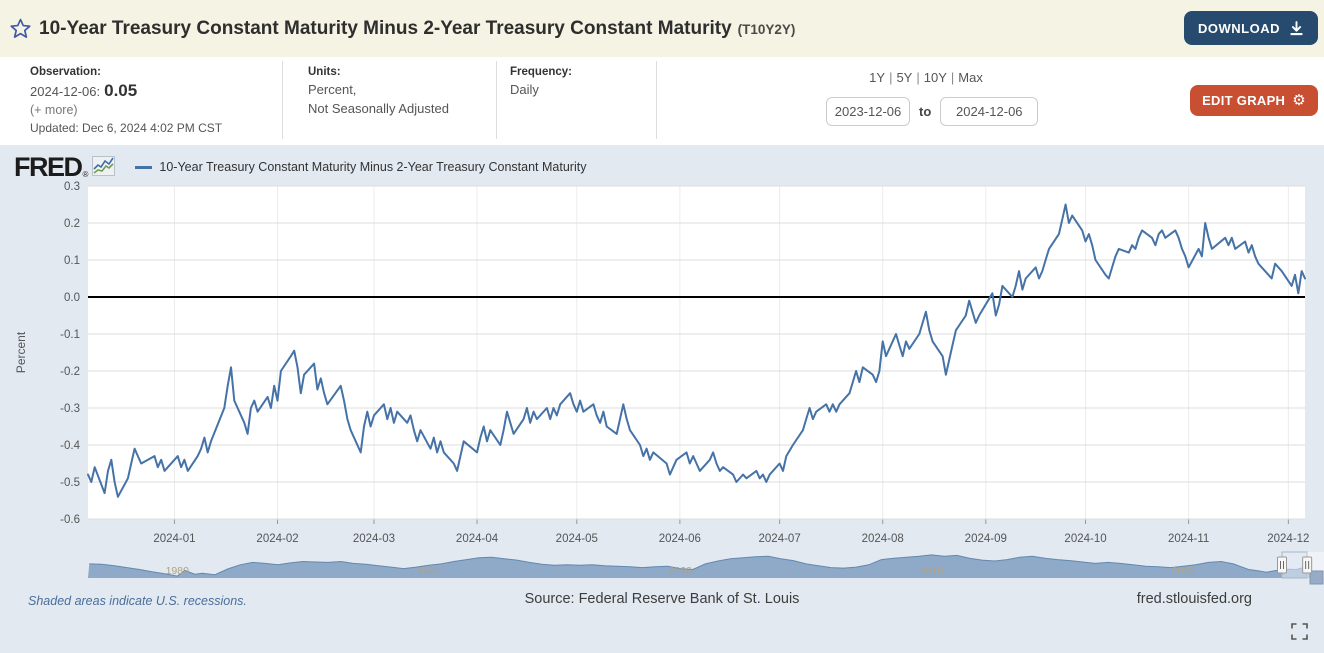  What do you see at coordinates (48, 166) in the screenshot?
I see `fred-wordmark: FRED` at bounding box center [48, 166].